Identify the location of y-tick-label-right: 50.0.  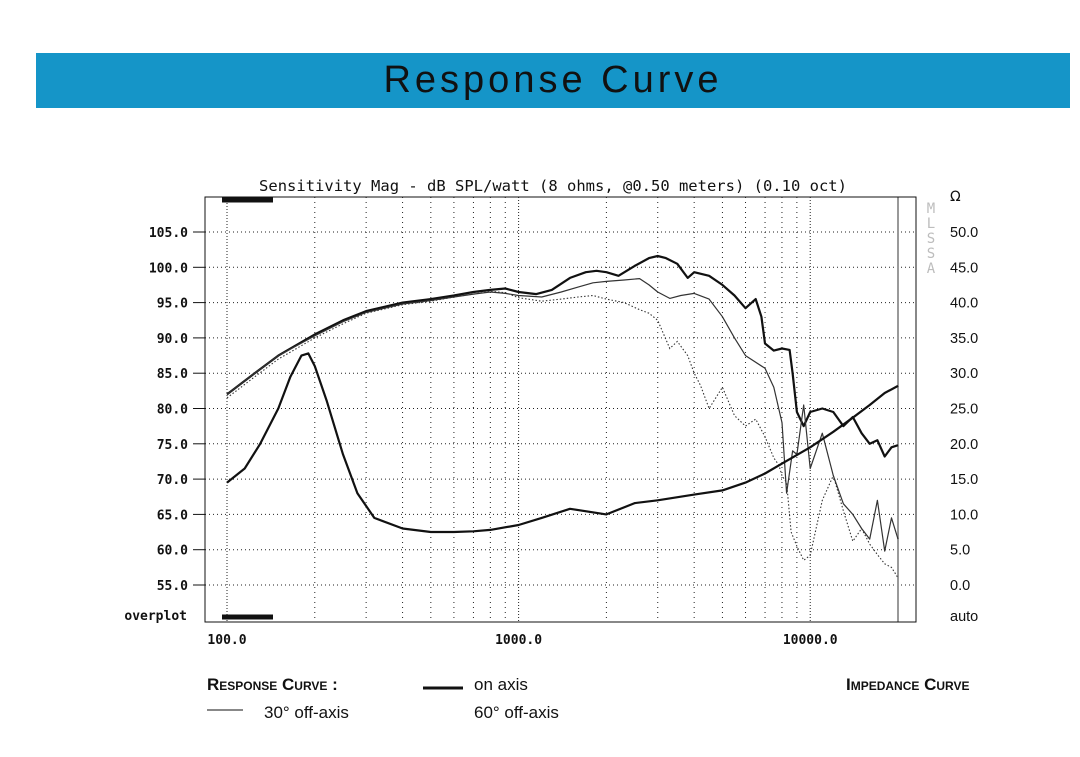
(964, 233).